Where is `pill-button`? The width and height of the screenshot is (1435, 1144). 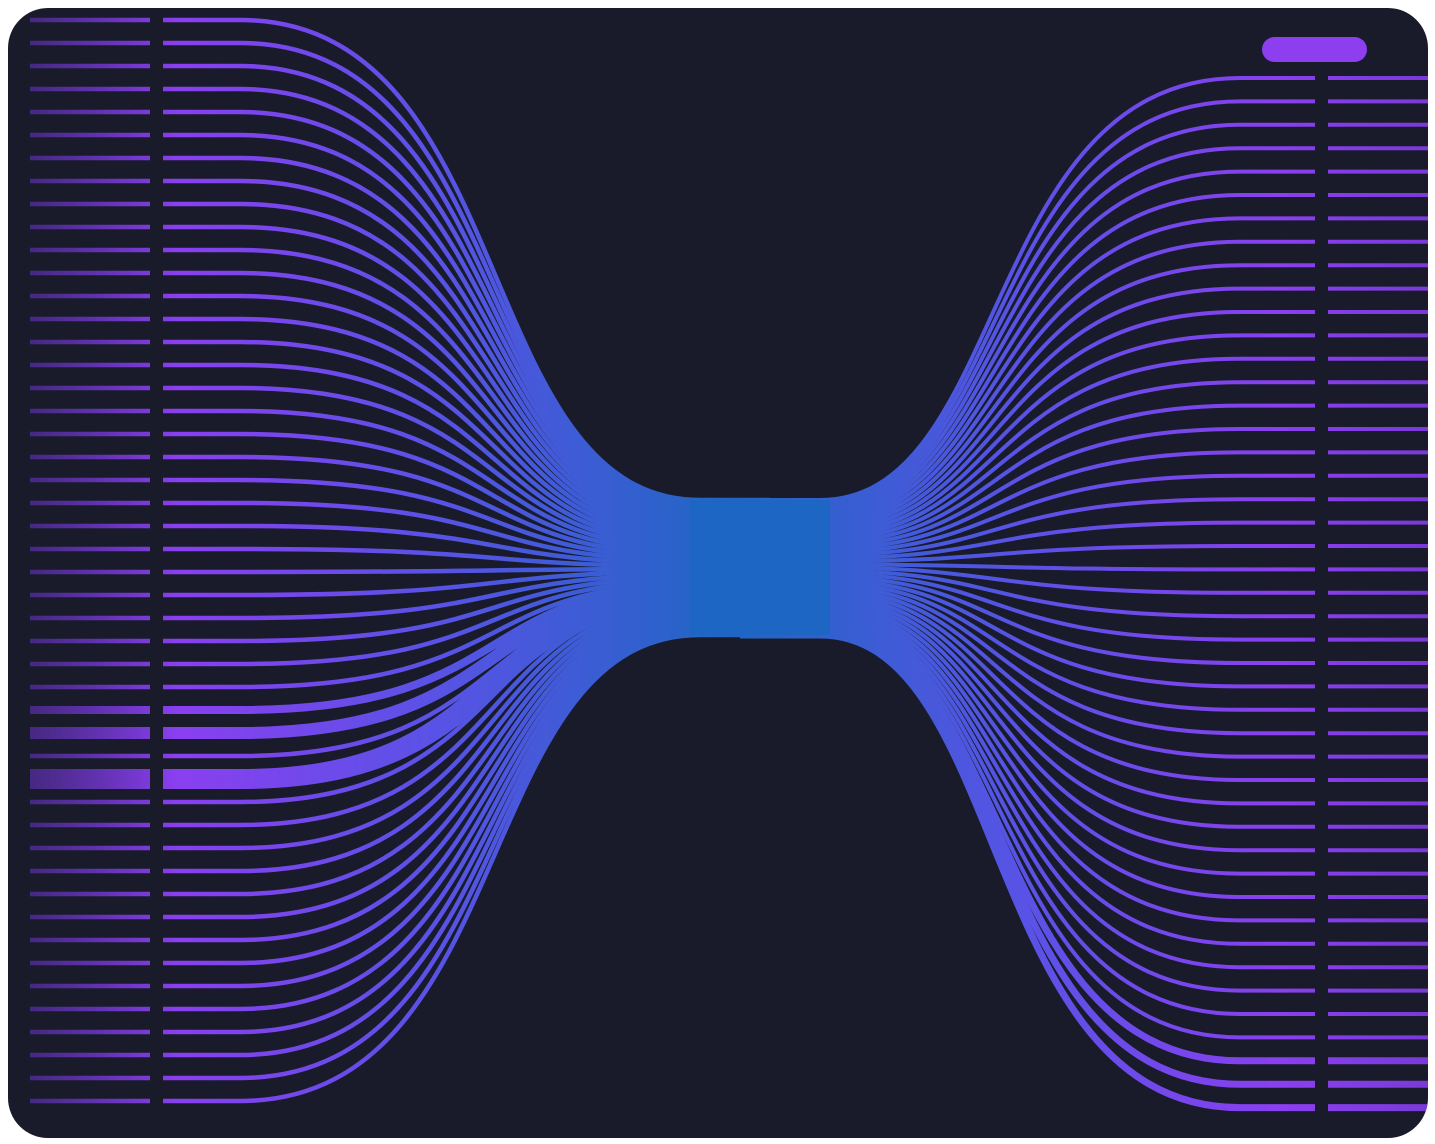
pill-button is located at coordinates (1314, 49).